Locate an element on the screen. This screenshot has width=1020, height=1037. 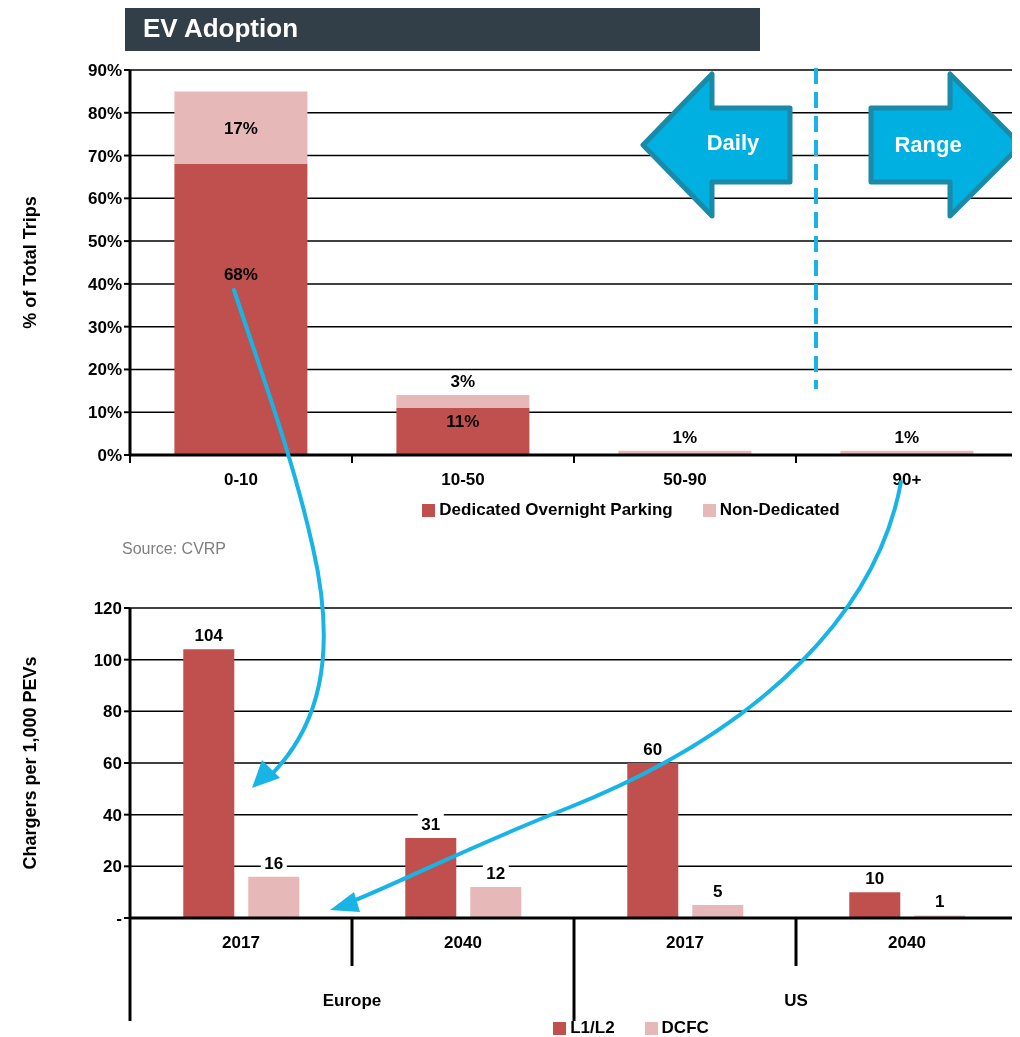
data-label: 11% is located at coordinates (463, 421).